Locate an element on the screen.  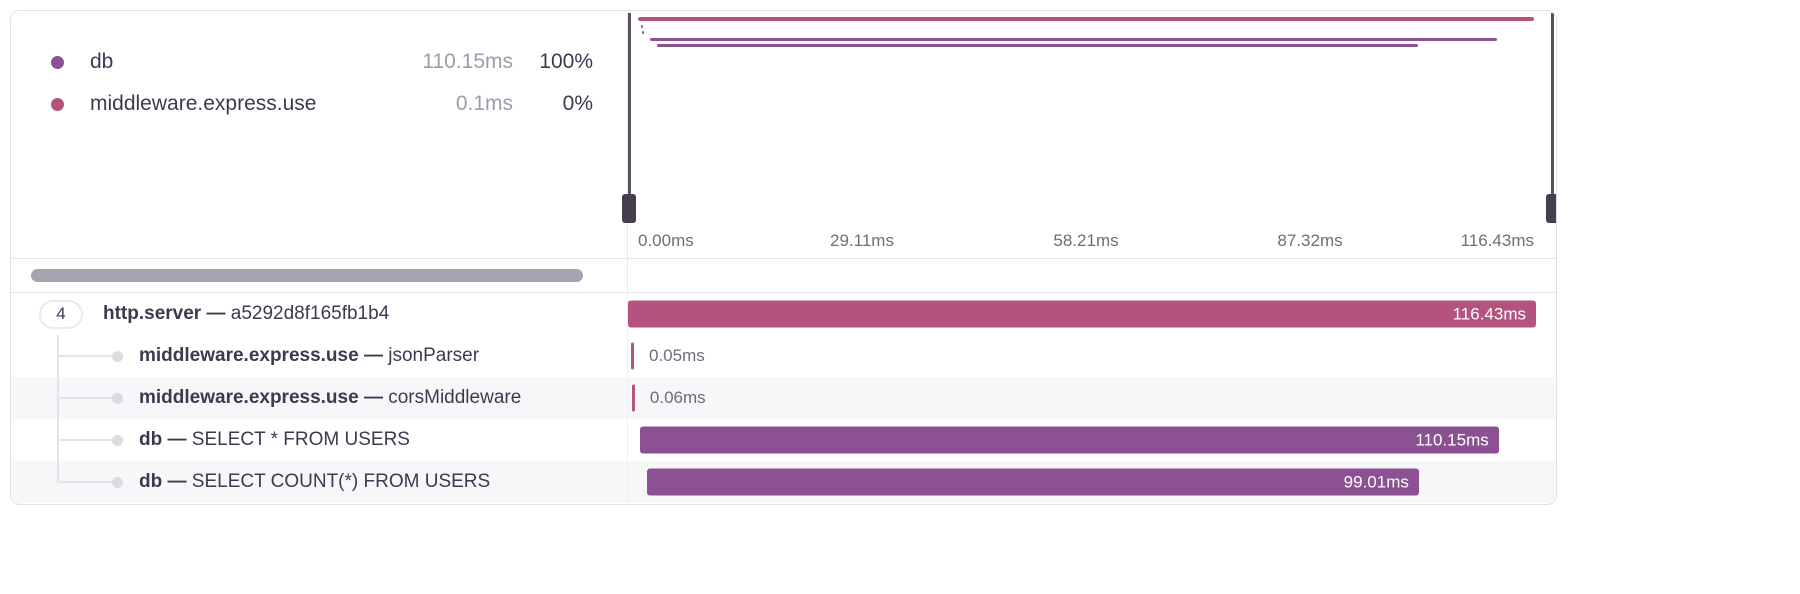
span-operation: jsonParser is located at coordinates (434, 355).